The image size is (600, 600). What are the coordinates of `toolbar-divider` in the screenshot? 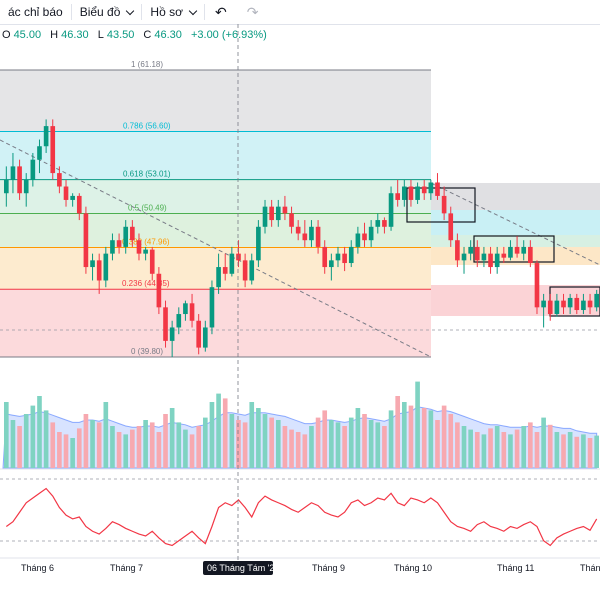 It's located at (204, 12).